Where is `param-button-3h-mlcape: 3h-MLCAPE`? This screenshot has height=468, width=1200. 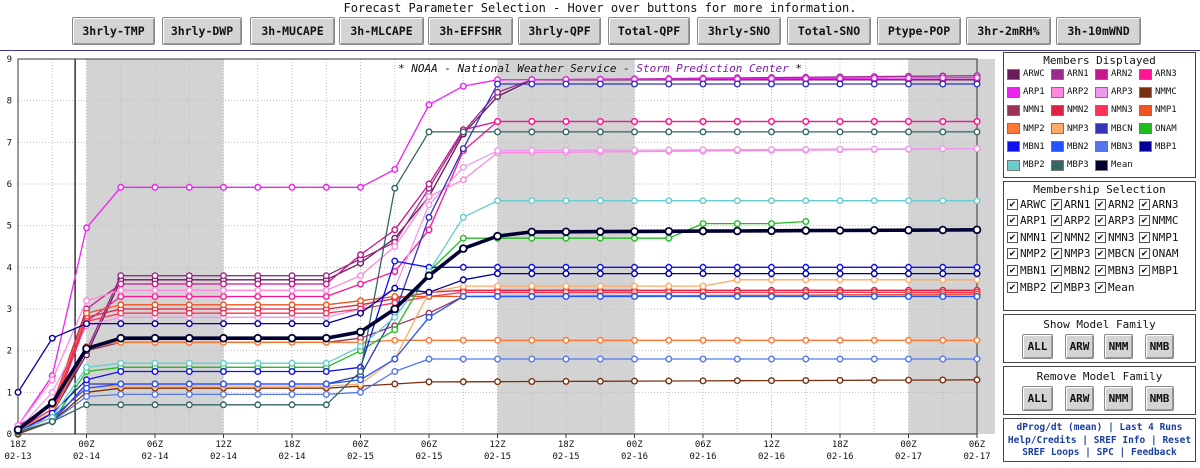 param-button-3h-mlcape: 3h-MLCAPE is located at coordinates (381, 31).